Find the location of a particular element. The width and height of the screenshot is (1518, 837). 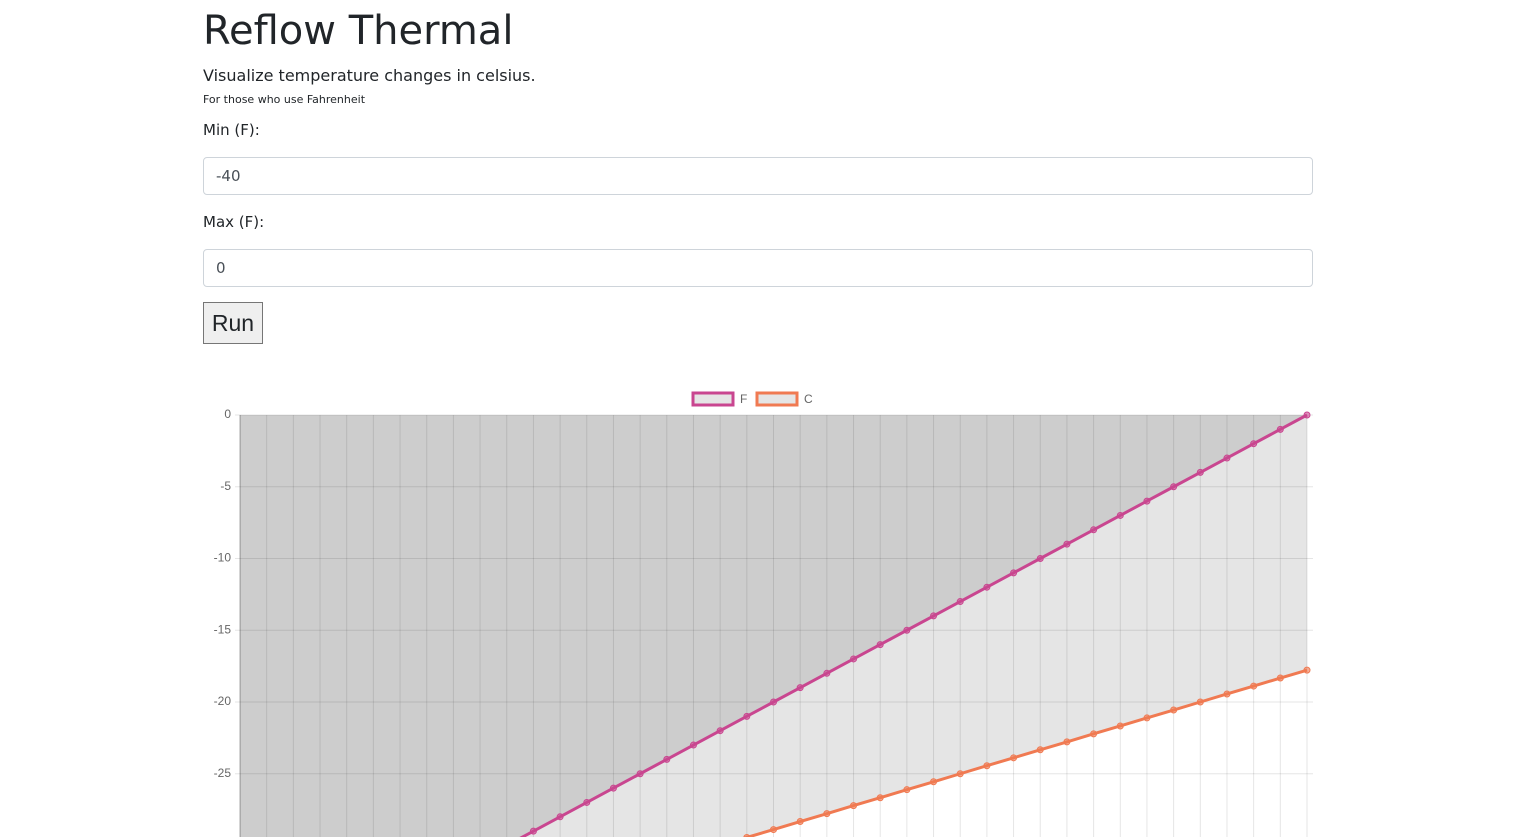

run-button: Run is located at coordinates (233, 323).